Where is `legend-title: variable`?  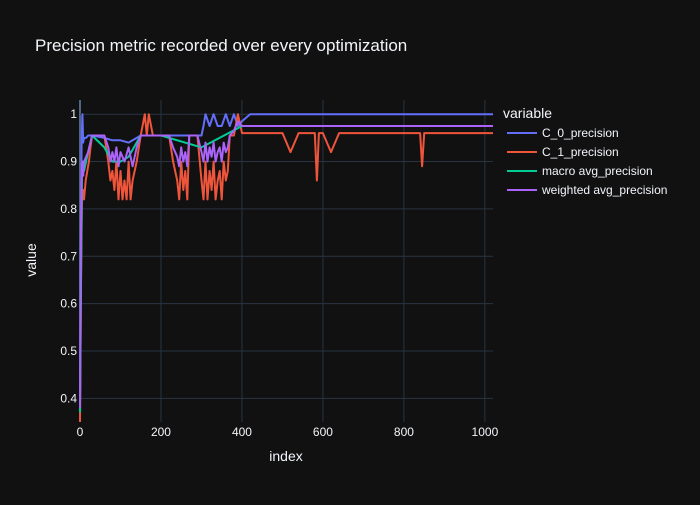
legend-title: variable is located at coordinates (527, 113).